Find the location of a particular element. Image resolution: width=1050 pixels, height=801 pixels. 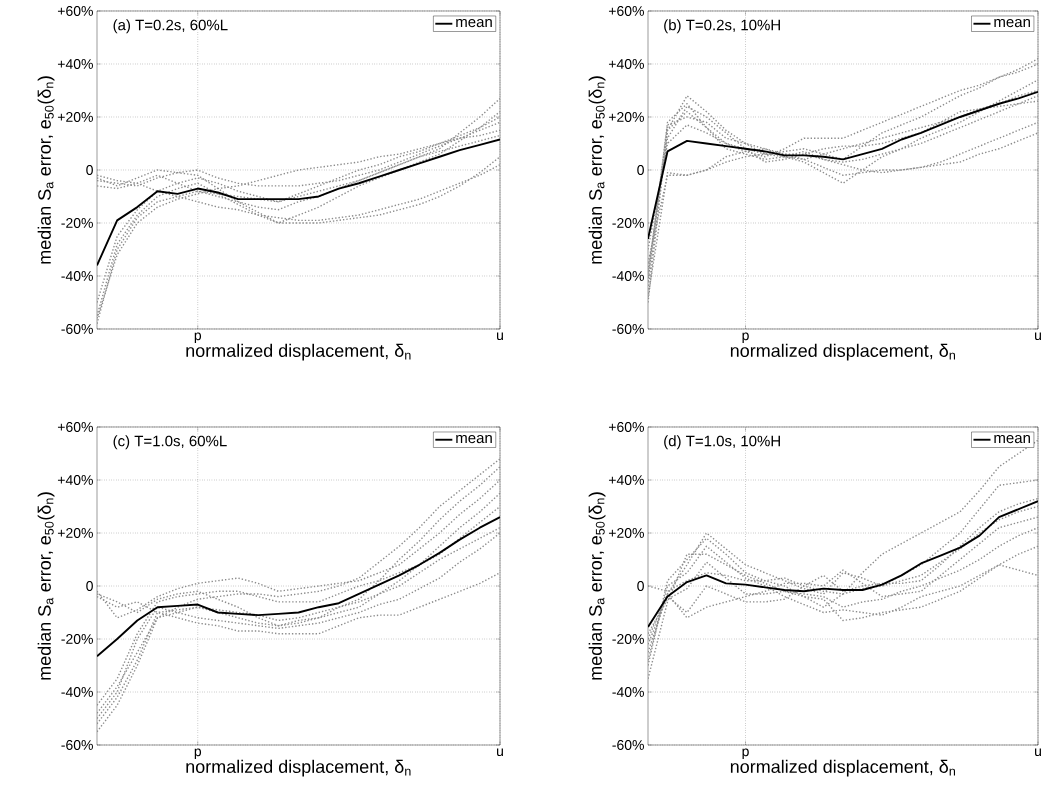

text: (b) T=0.2s, 10%H is located at coordinates (722, 26).